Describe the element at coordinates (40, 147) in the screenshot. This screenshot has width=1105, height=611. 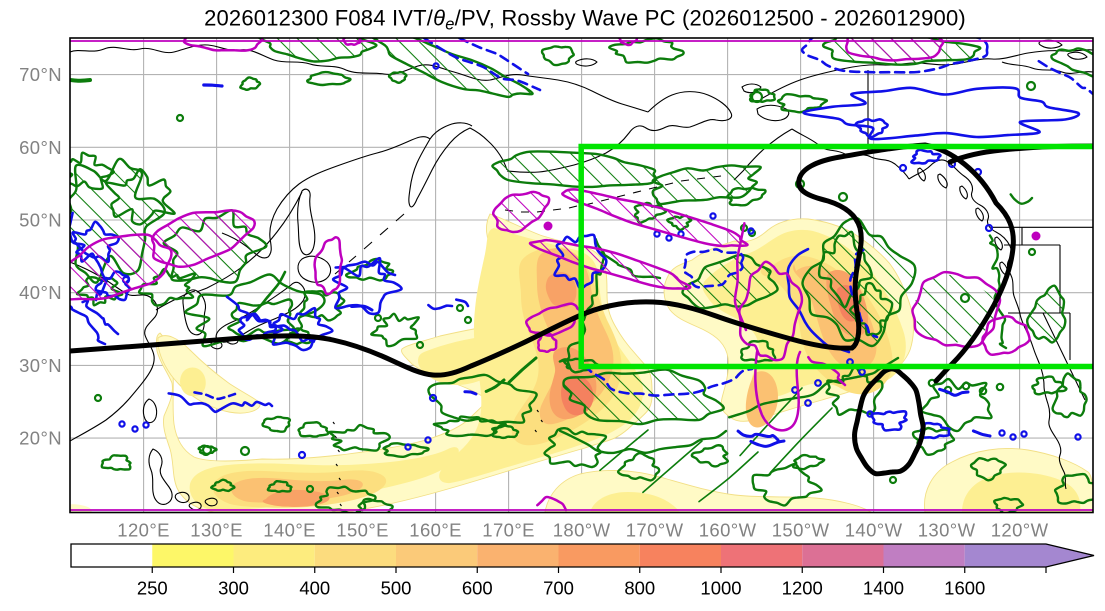
I see `svg-text: 60°N` at that location.